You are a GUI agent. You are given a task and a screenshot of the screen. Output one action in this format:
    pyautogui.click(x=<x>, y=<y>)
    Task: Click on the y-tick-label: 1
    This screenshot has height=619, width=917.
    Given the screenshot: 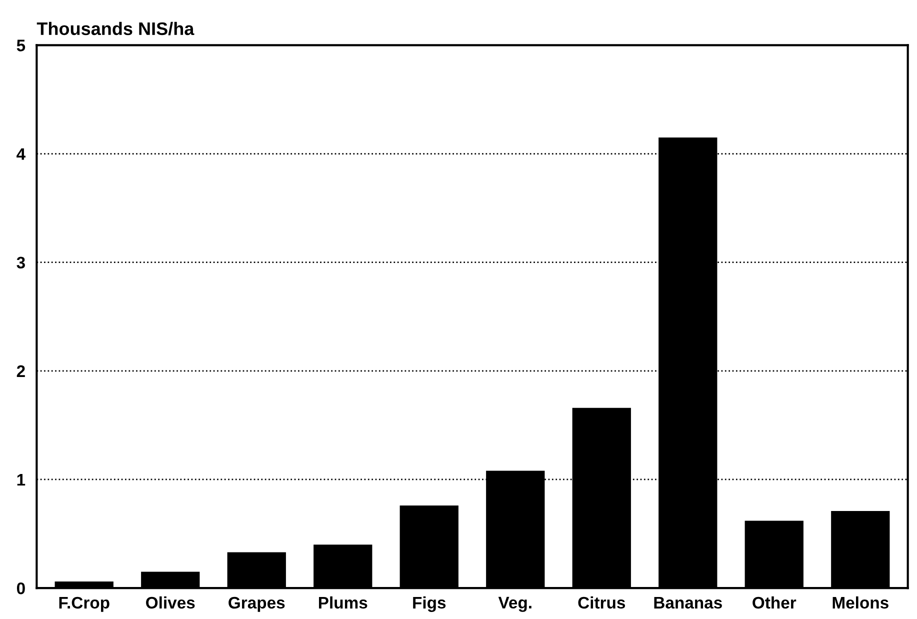 What is the action you would take?
    pyautogui.click(x=21, y=480)
    